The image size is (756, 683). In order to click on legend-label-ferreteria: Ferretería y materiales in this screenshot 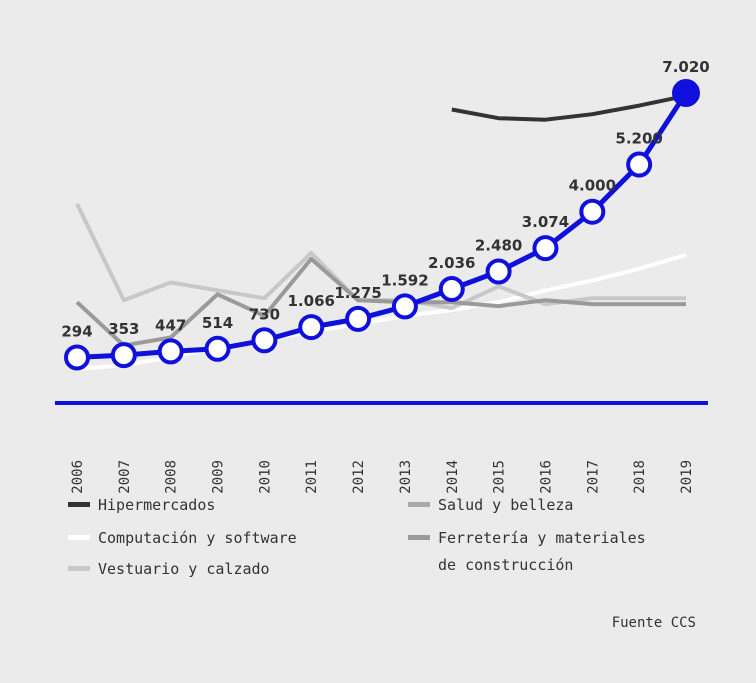, I will do `click(542, 538)`.